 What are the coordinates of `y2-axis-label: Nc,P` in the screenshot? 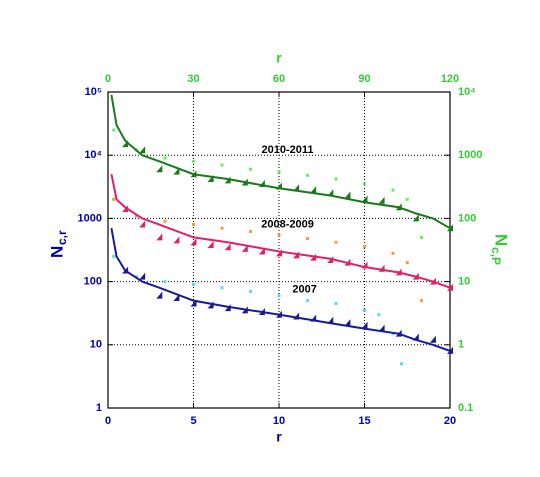 It's located at (500, 249).